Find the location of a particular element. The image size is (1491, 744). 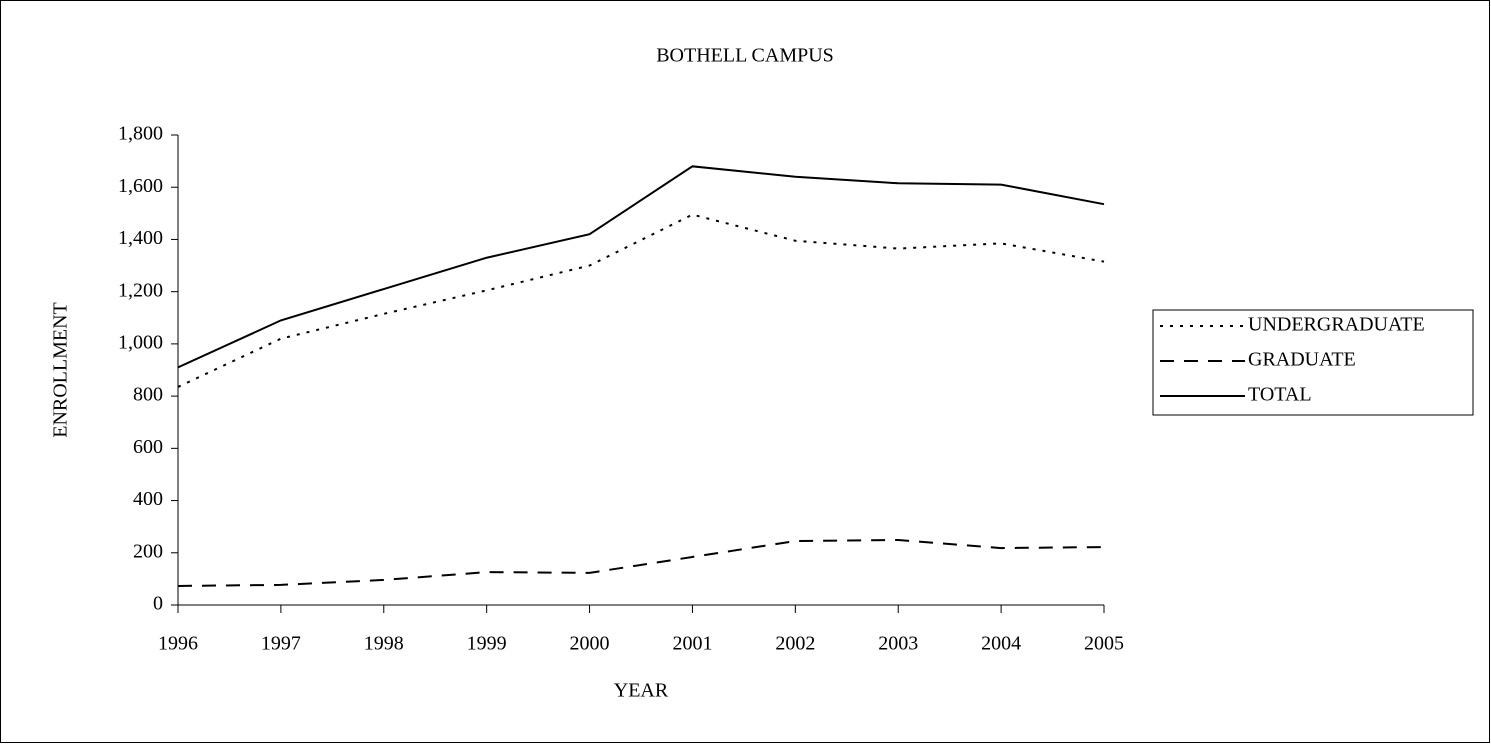

y-tick-label: 200 is located at coordinates (148, 551).